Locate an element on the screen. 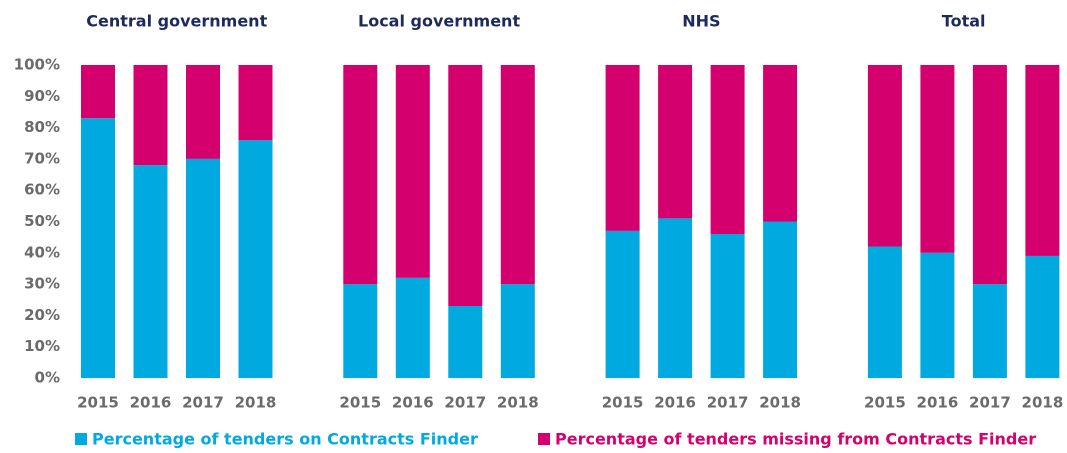  panel-title: Central government is located at coordinates (176, 21).